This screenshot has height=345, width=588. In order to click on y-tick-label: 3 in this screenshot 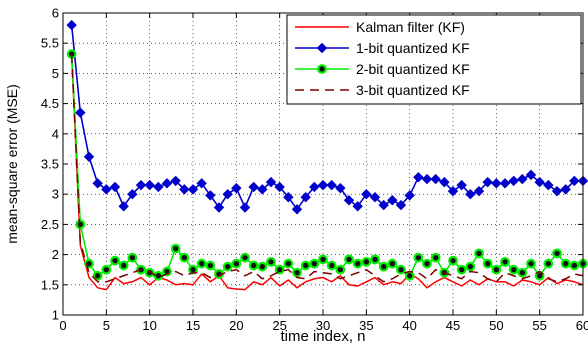, I will do `click(55, 194)`.